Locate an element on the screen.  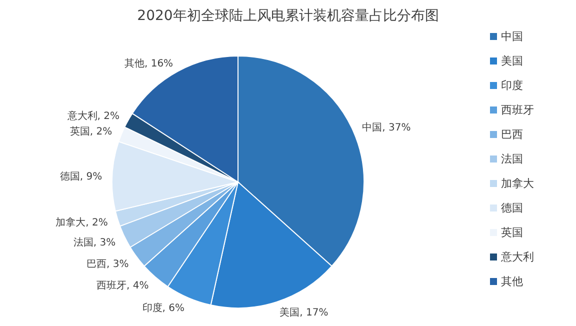
data-label: 其他, 16% is located at coordinates (149, 64).